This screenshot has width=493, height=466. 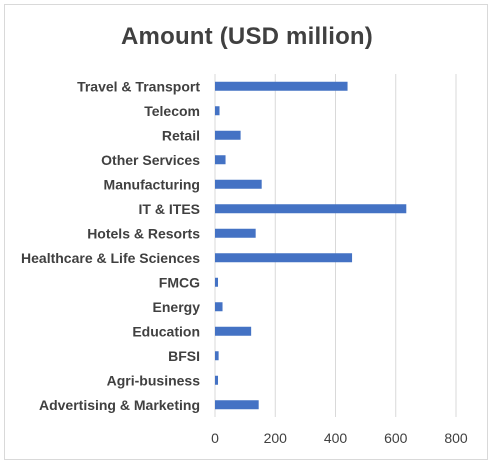 I want to click on bar-education, so click(x=233, y=331).